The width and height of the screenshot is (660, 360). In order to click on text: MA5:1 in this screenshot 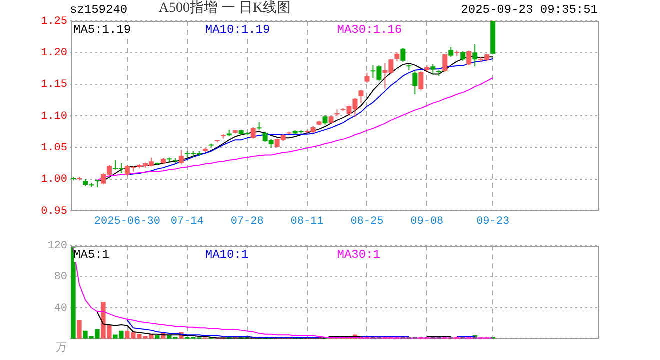, I will do `click(92, 255)`.